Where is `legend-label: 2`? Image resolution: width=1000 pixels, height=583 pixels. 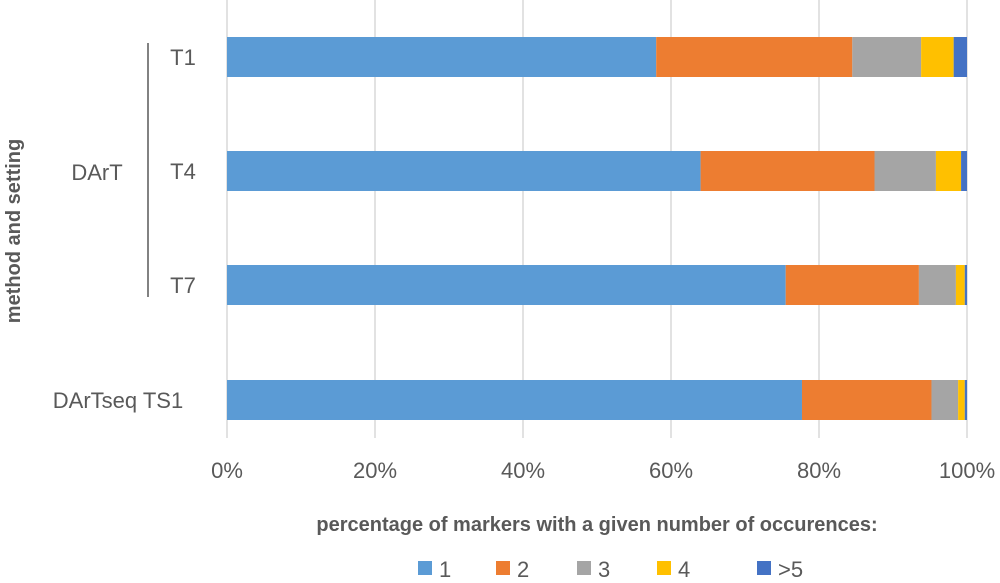 legend-label: 2 is located at coordinates (523, 569).